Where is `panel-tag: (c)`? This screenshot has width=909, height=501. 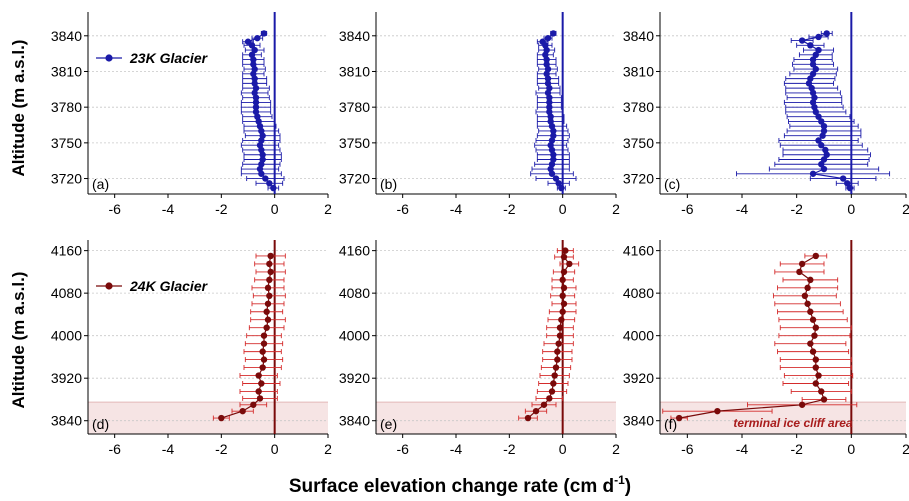
panel-tag: (c) is located at coordinates (672, 184).